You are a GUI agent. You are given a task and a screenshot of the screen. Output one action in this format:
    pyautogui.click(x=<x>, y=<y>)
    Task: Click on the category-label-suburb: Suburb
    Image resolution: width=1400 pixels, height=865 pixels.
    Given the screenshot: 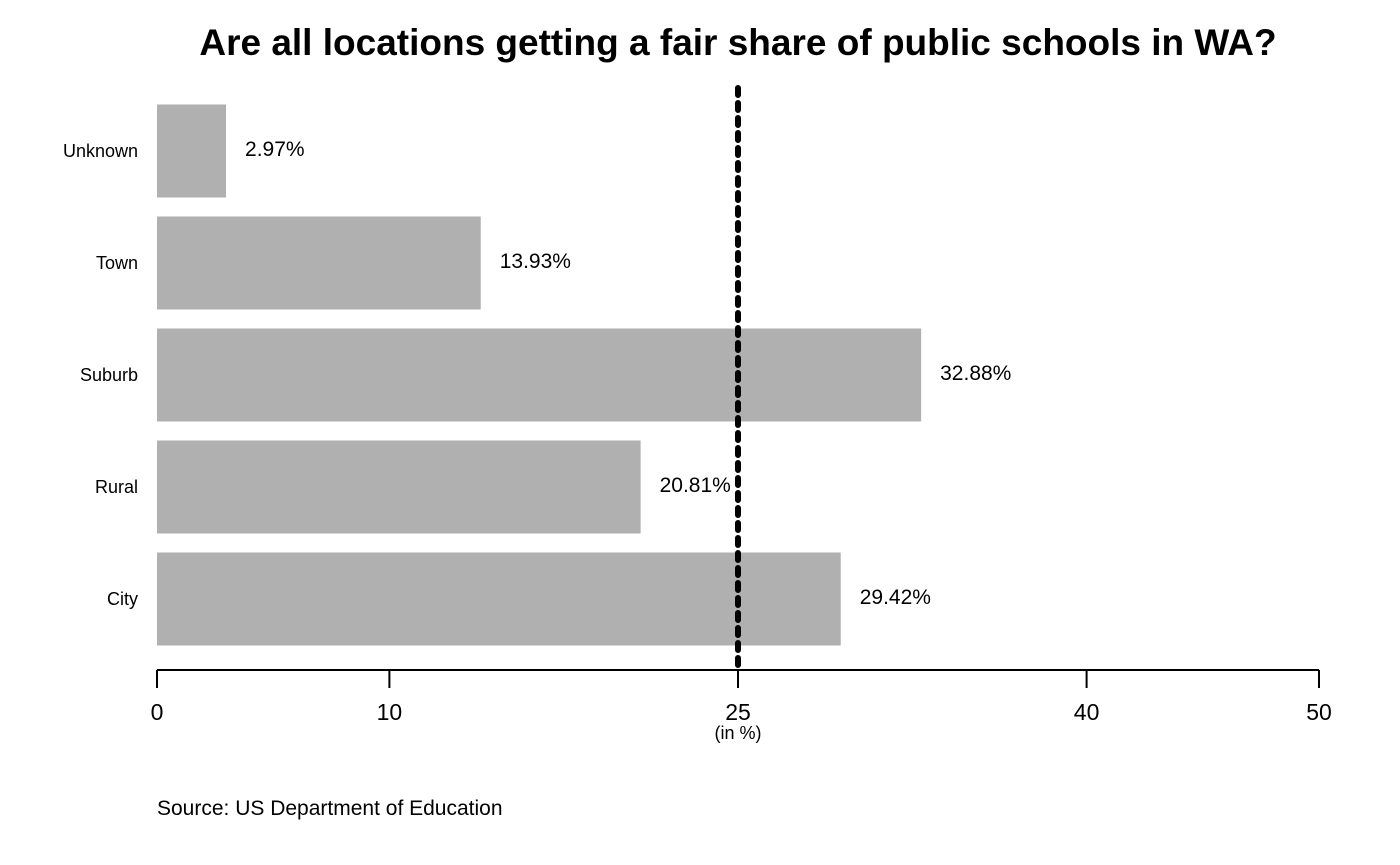 What is the action you would take?
    pyautogui.click(x=109, y=375)
    